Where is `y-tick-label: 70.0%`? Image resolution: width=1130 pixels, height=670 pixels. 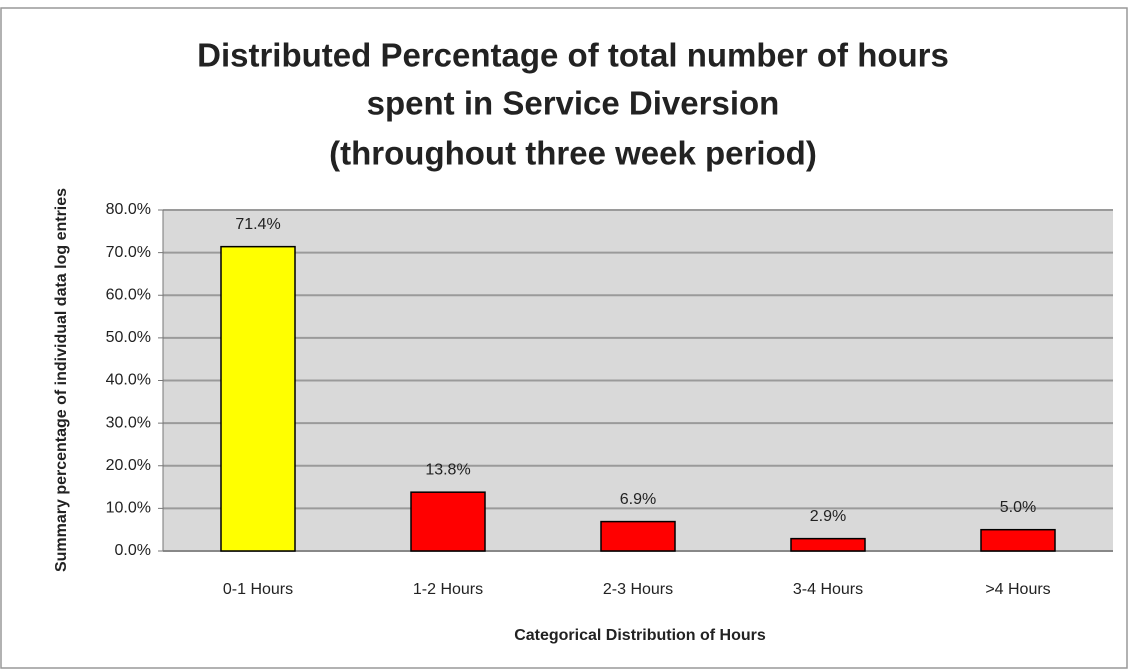 y-tick-label: 70.0% is located at coordinates (128, 252).